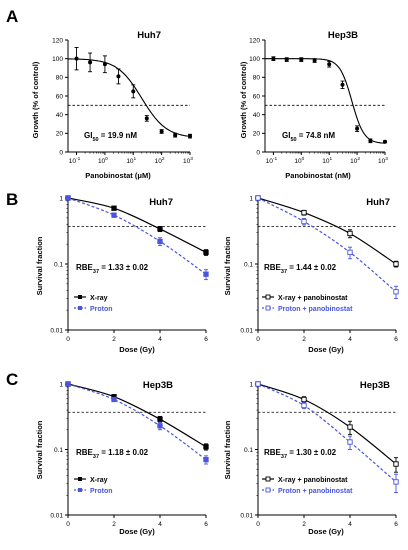 The width and height of the screenshot is (408, 550). I want to click on rbe-annotation: RBE37 = 1.18 ± 0.02, so click(112, 454).